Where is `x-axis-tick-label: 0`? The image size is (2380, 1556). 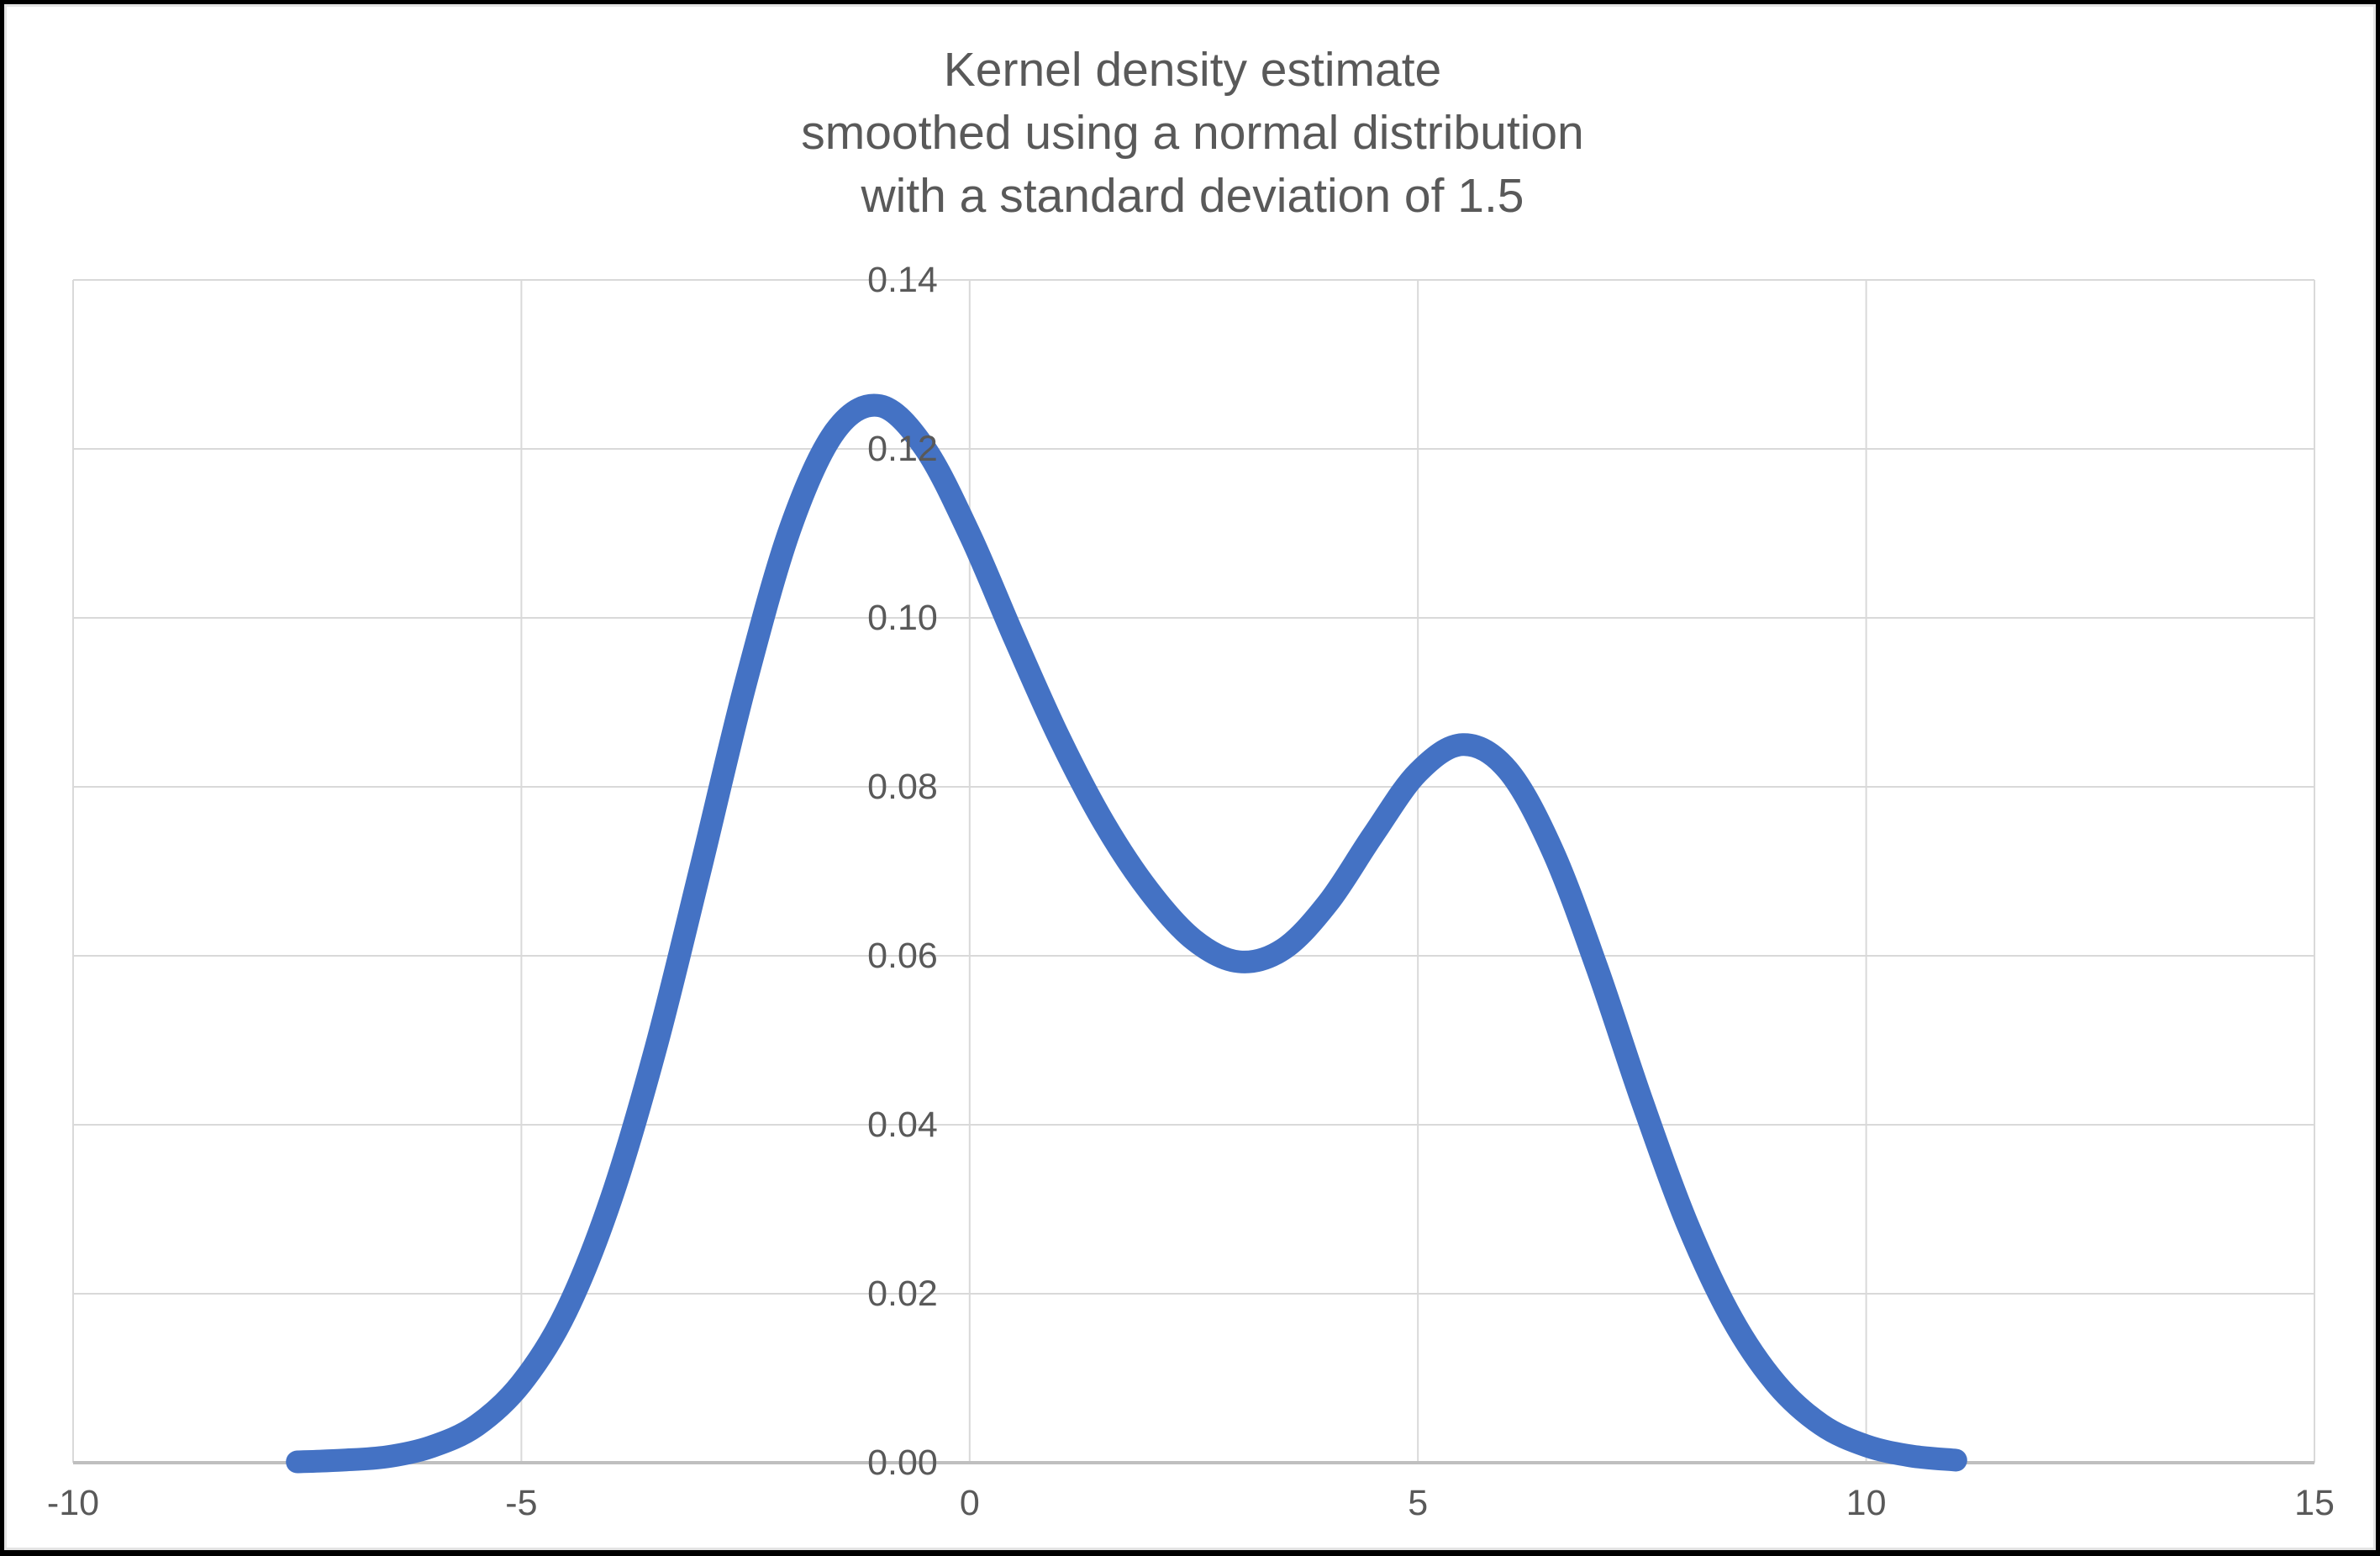 x-axis-tick-label: 0 is located at coordinates (969, 1503).